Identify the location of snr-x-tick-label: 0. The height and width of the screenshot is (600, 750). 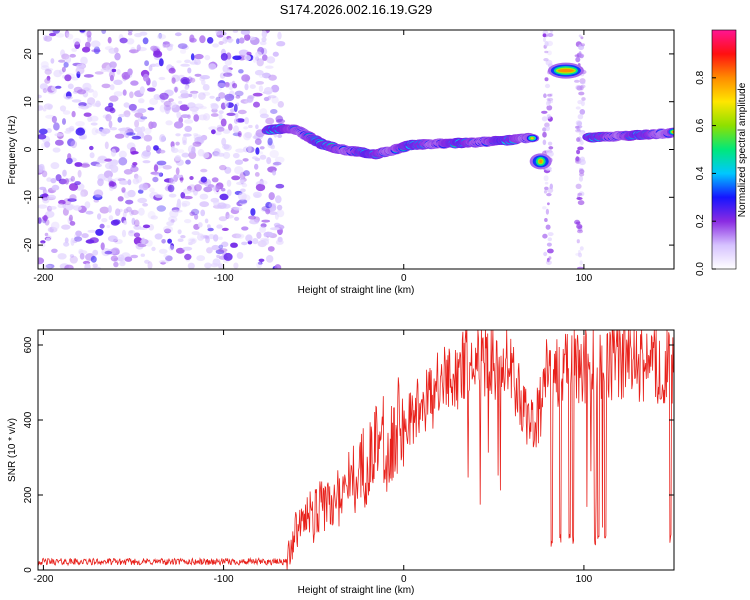
(404, 579).